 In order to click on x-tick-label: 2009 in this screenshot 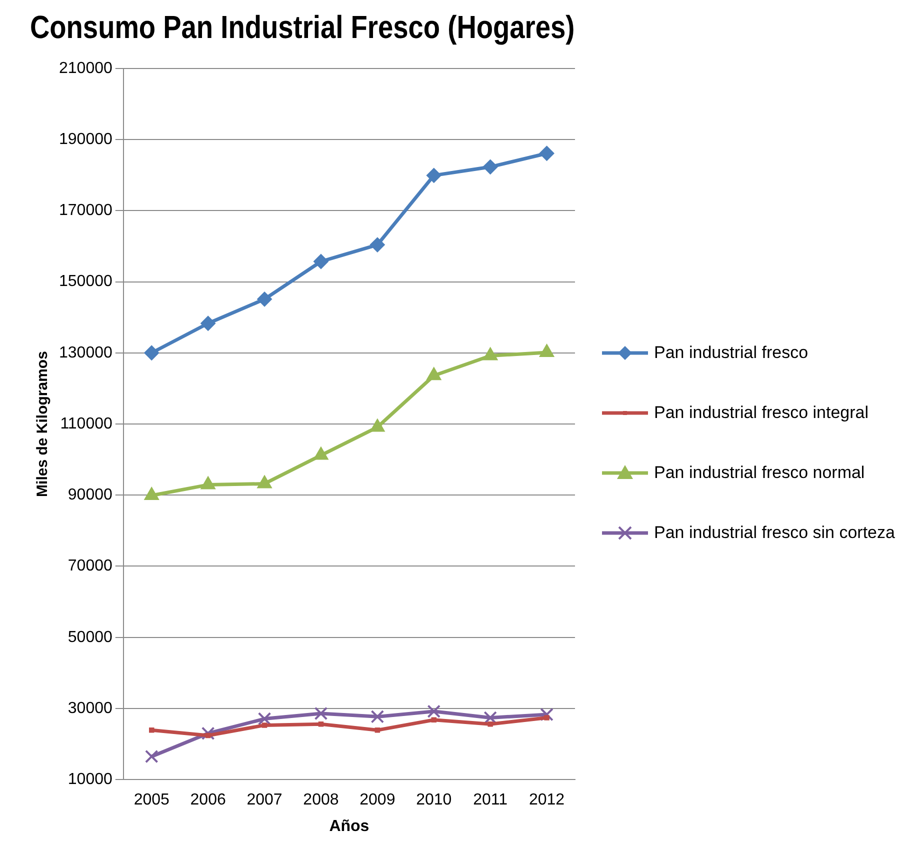, I will do `click(378, 800)`.